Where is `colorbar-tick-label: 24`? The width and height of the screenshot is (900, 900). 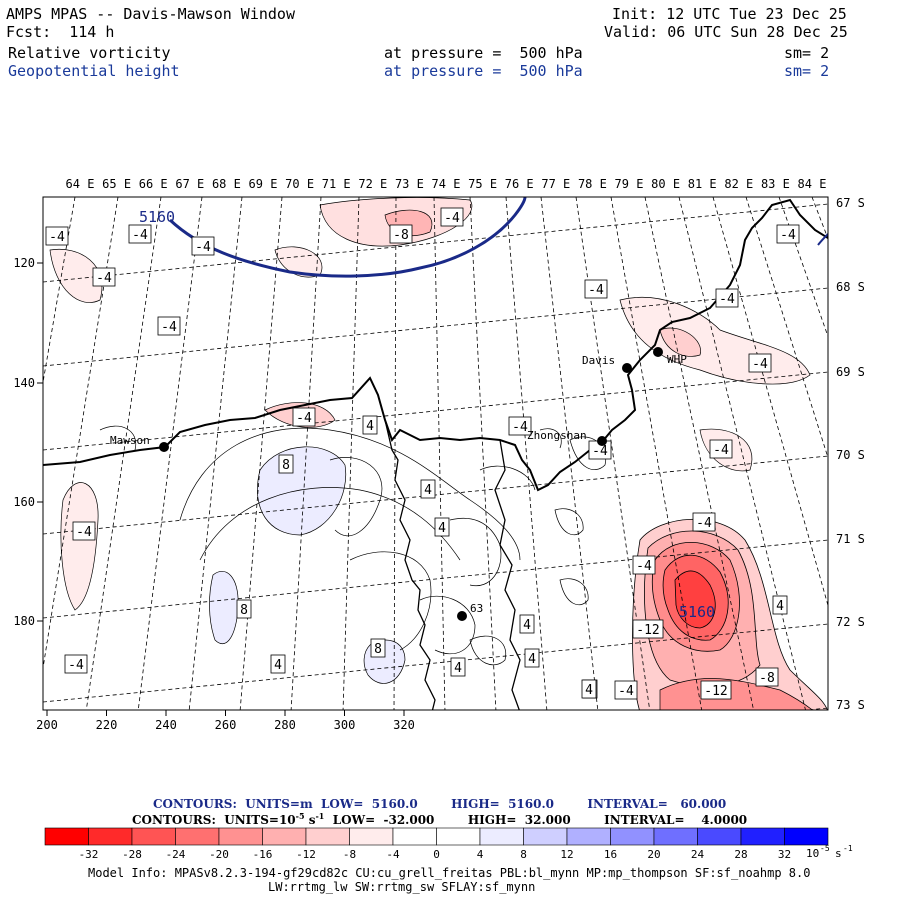 colorbar-tick-label: 24 is located at coordinates (698, 854).